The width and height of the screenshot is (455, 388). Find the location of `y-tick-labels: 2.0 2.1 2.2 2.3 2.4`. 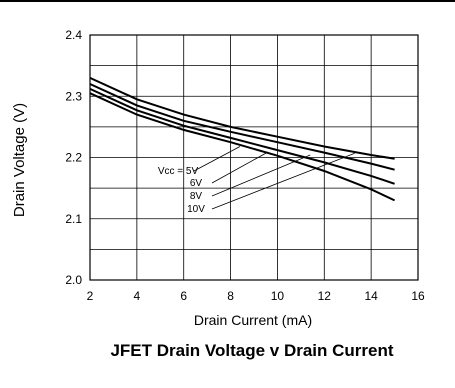

y-tick-labels: 2.0 2.1 2.2 2.3 2.4 is located at coordinates (73, 157).